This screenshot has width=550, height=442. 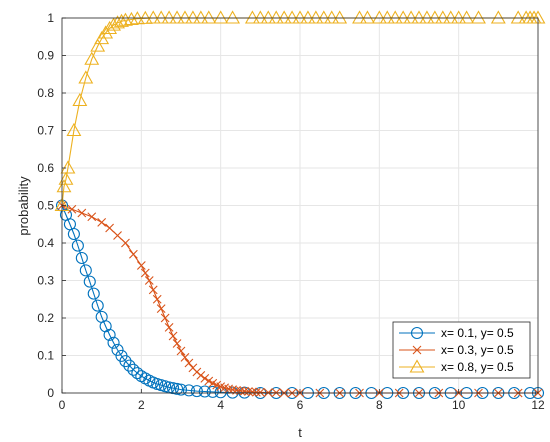 I want to click on y-tick-label: 0.3, so click(x=45, y=281).